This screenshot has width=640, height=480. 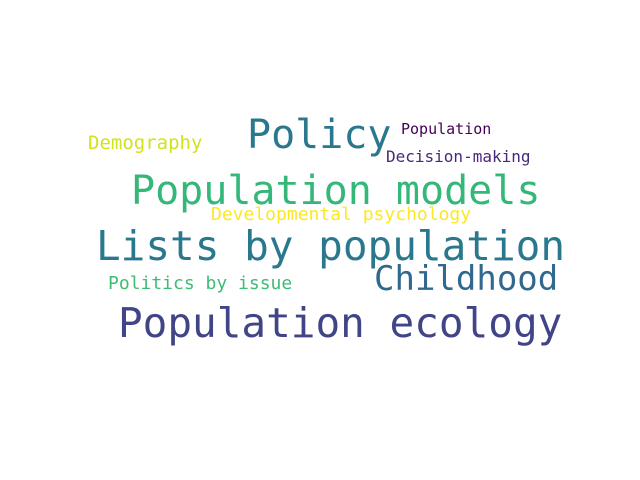 I want to click on word-childhood: Childhood, so click(x=466, y=279).